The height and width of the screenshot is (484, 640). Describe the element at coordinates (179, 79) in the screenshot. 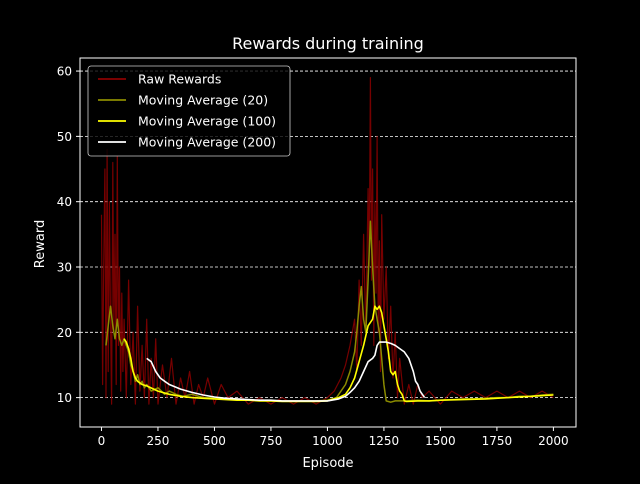

I see `legend-label: Raw Rewards` at that location.